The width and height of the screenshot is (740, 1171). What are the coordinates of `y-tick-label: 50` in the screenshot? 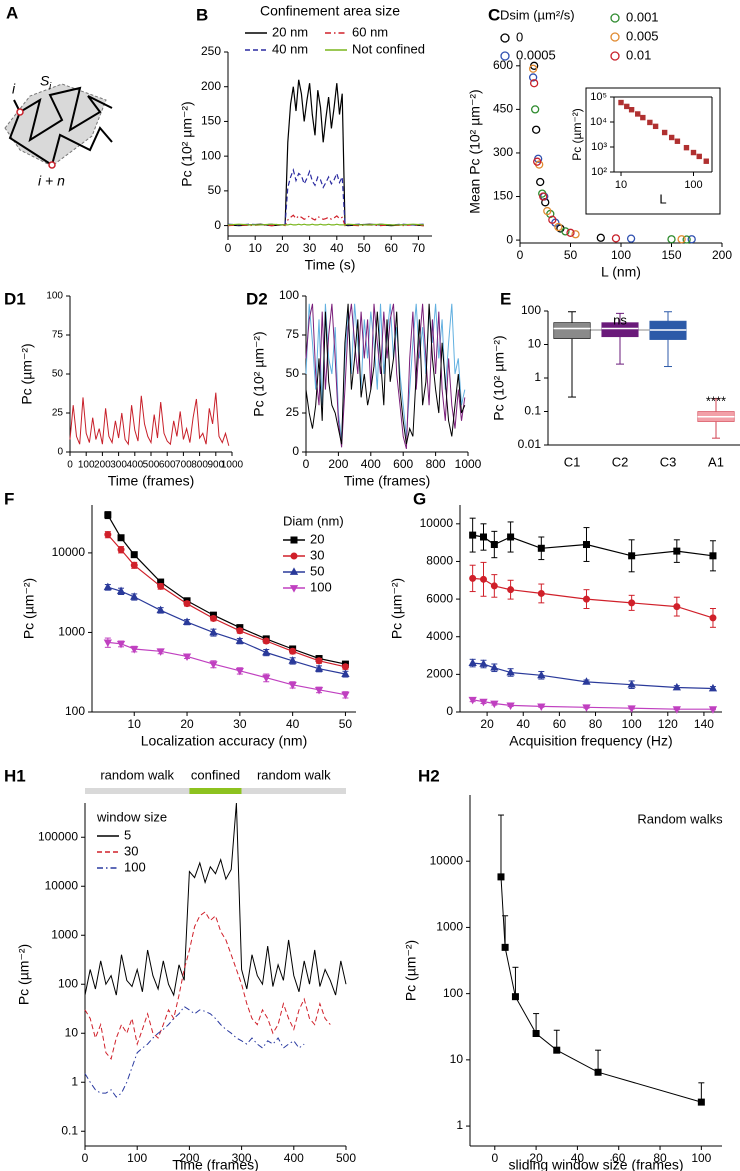 It's located at (215, 190).